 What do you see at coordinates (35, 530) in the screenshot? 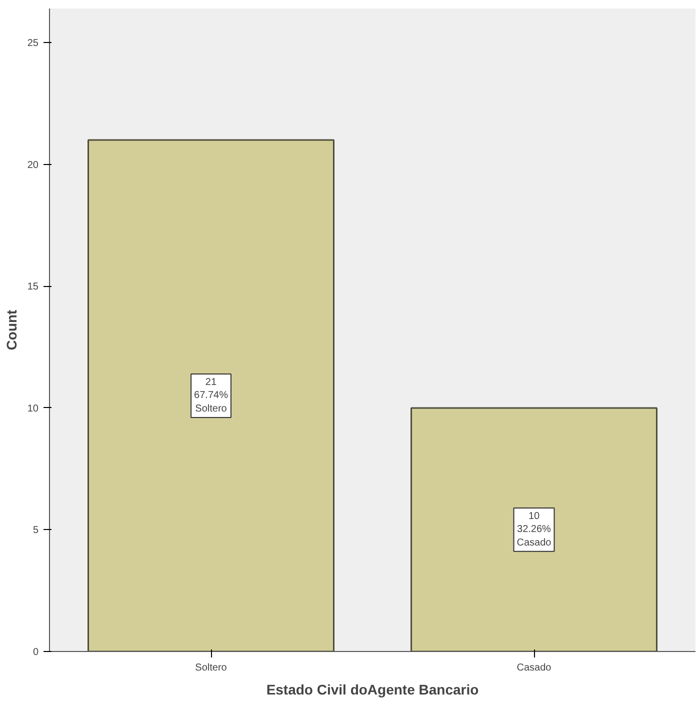
I see `y-tick-label: 5` at bounding box center [35, 530].